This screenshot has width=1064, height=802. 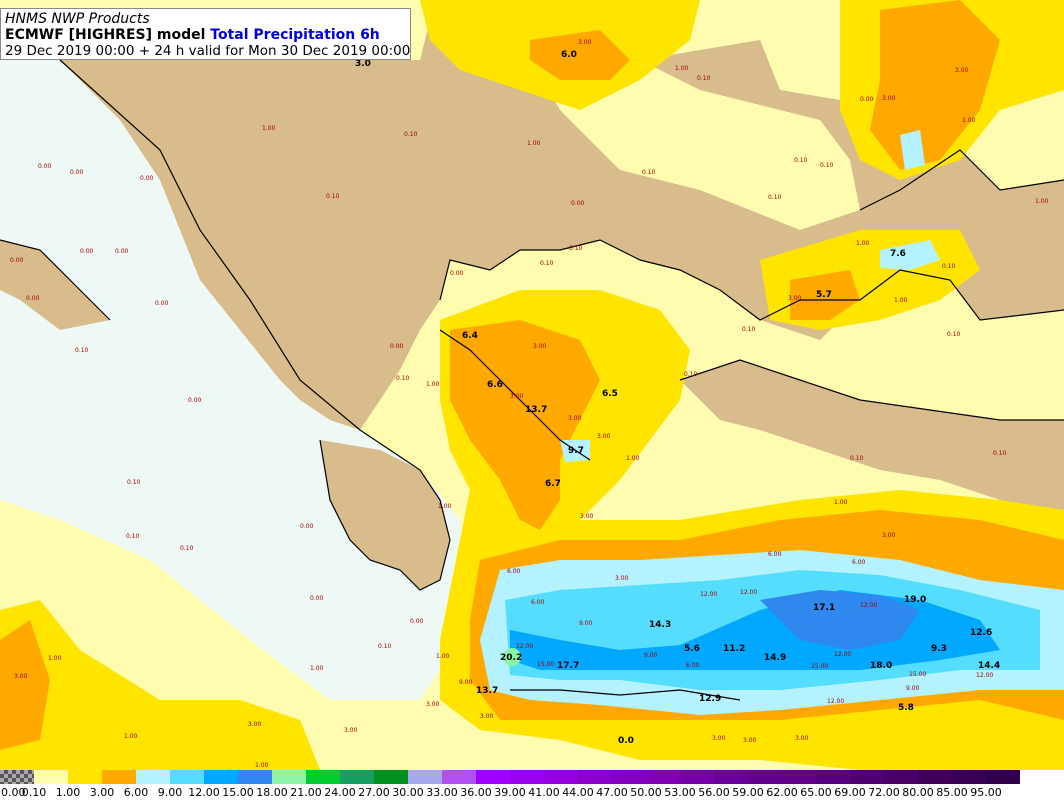 What do you see at coordinates (105, 35) in the screenshot?
I see `model-name: ECMWF [HIGHRES] model` at bounding box center [105, 35].